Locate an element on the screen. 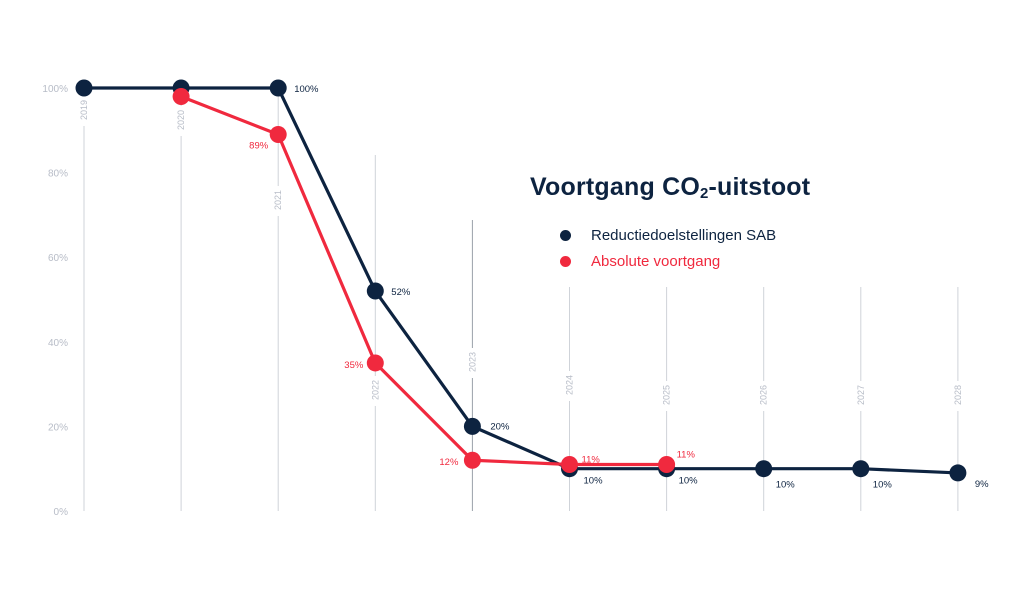 The width and height of the screenshot is (1024, 589). data-label: 12% is located at coordinates (449, 462).